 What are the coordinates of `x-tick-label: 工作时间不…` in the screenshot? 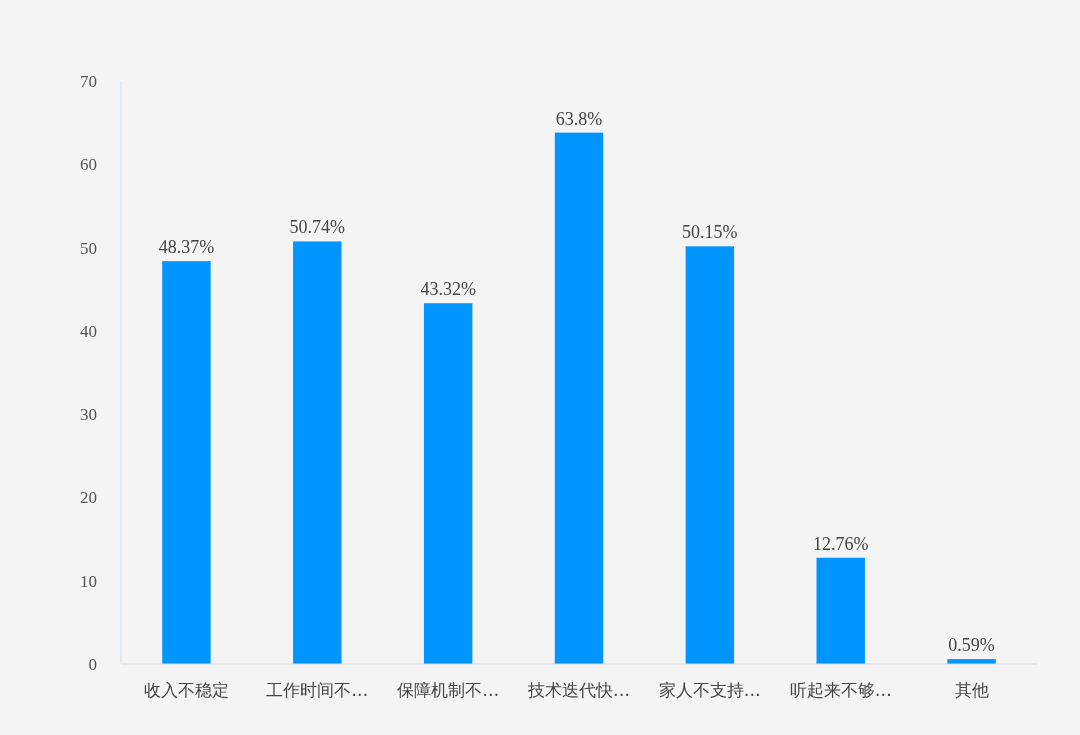 It's located at (317, 690).